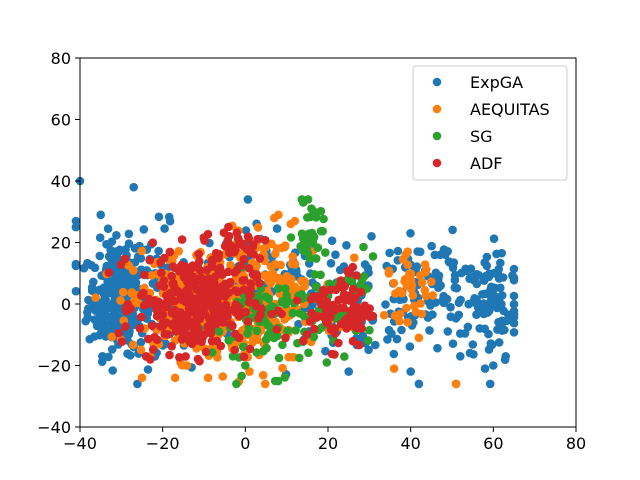  Describe the element at coordinates (410, 443) in the screenshot. I see `x-tick-label: 40` at that location.